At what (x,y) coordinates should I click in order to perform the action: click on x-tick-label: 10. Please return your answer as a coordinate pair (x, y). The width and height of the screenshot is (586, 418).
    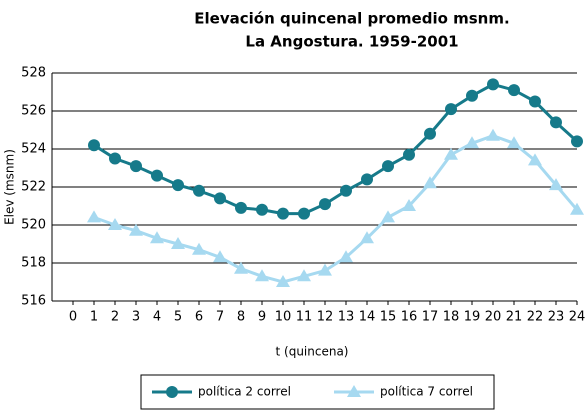
    Looking at the image, I should click on (283, 317).